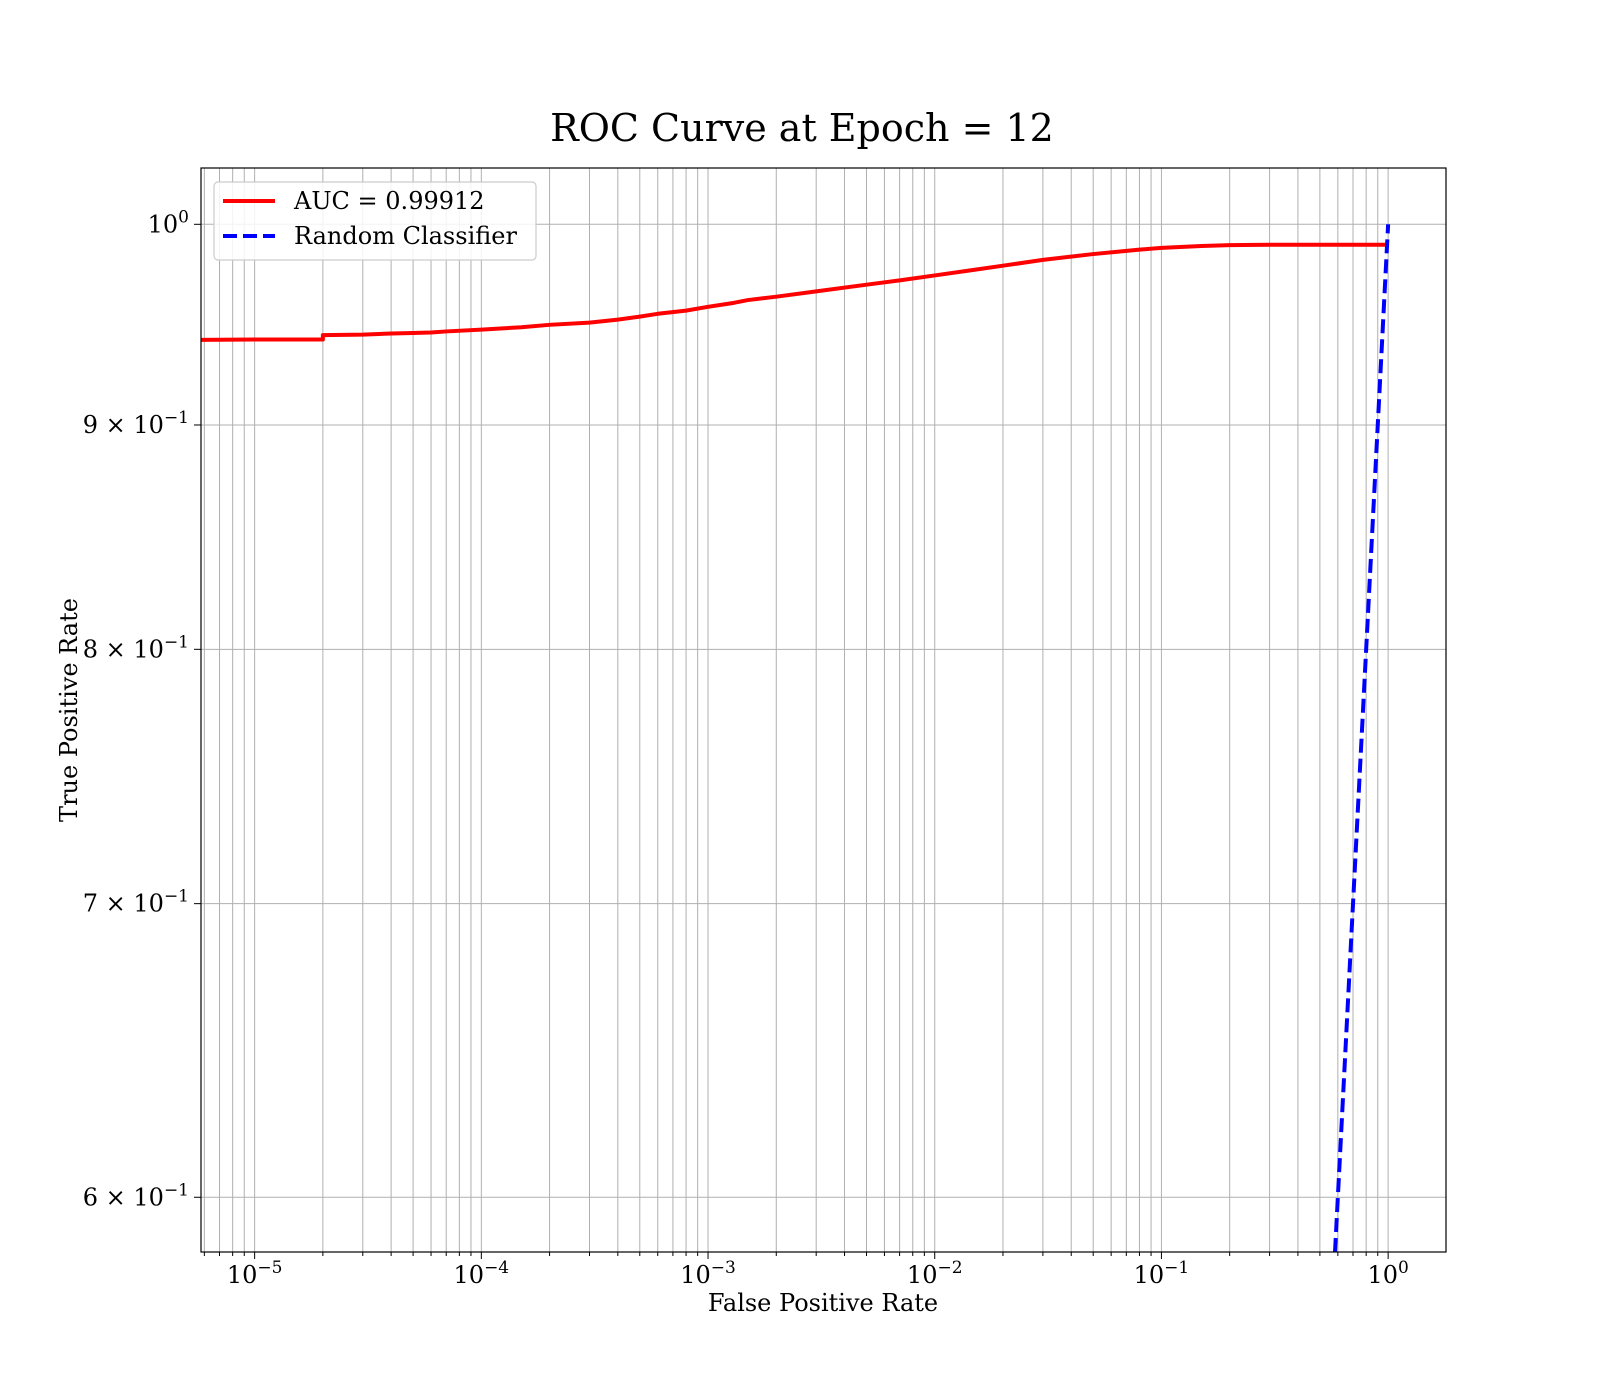 This screenshot has height=1400, width=1600. Describe the element at coordinates (1362, 738) in the screenshot. I see `random-classifier-line` at that location.